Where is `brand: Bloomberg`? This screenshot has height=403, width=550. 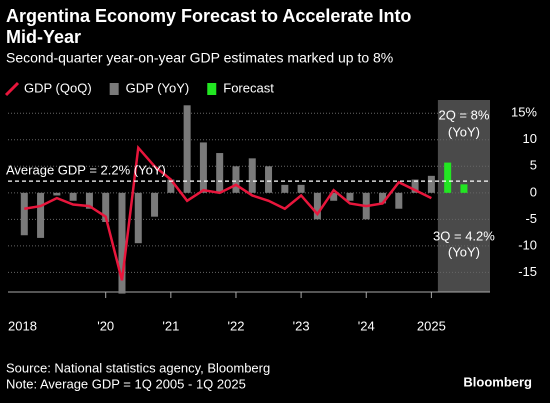
brand: Bloomberg is located at coordinates (497, 381).